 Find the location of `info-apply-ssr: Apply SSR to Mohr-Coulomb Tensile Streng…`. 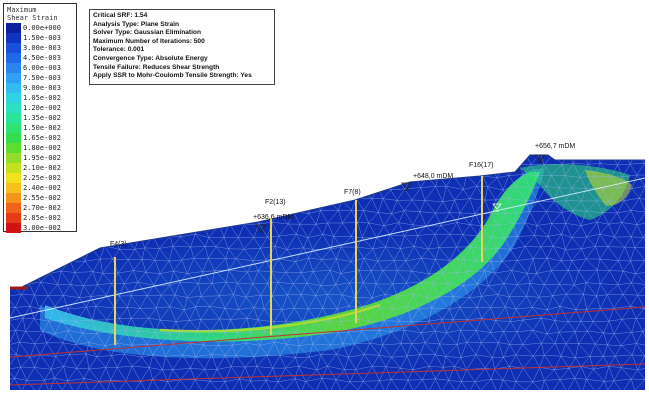

info-apply-ssr: Apply SSR to Mohr-Coulomb Tensile Streng… is located at coordinates (172, 76).